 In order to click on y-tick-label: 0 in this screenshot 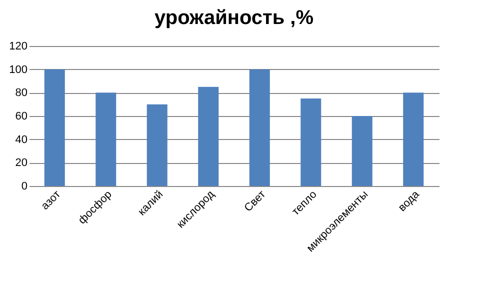, I will do `click(24, 186)`.